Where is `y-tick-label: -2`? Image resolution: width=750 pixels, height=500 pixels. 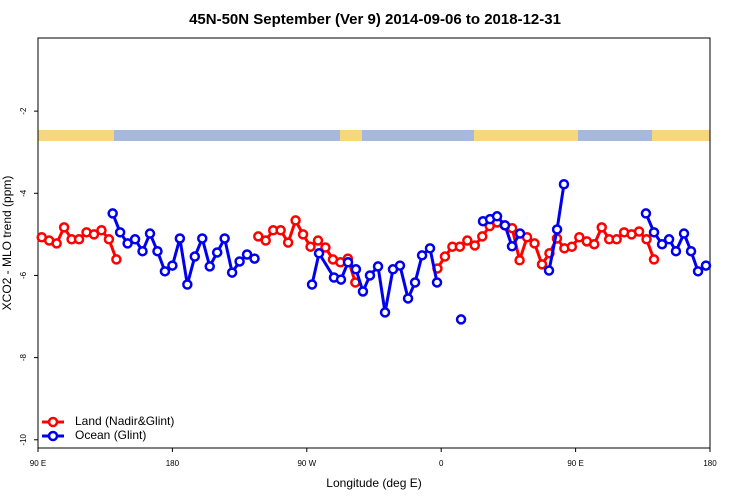
y-tick-label: -2 is located at coordinates (23, 111).